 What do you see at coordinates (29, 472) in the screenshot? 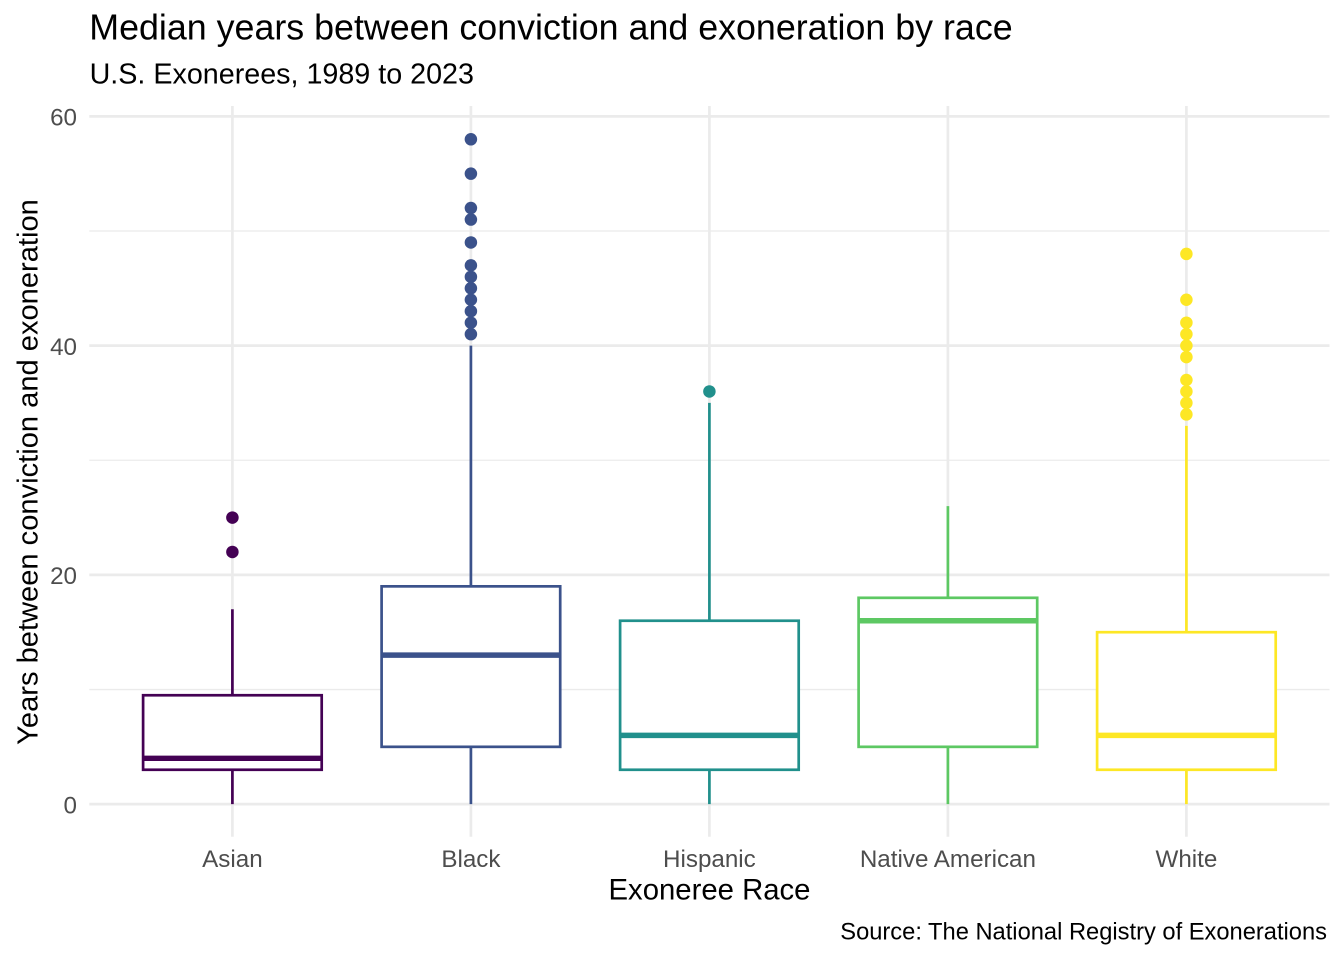
I see `svg-text:Years between conviction and e: Years between conviction and exoneration` at bounding box center [29, 472].